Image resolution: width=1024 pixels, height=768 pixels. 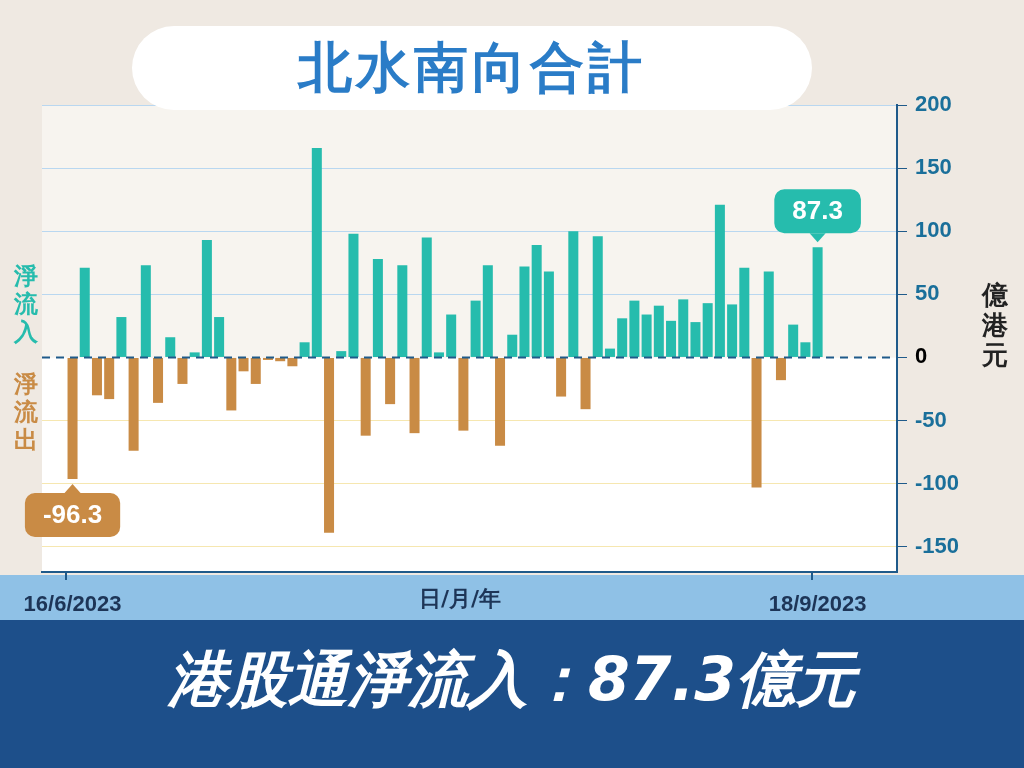 I want to click on data-label: -96.3, so click(x=72, y=514).